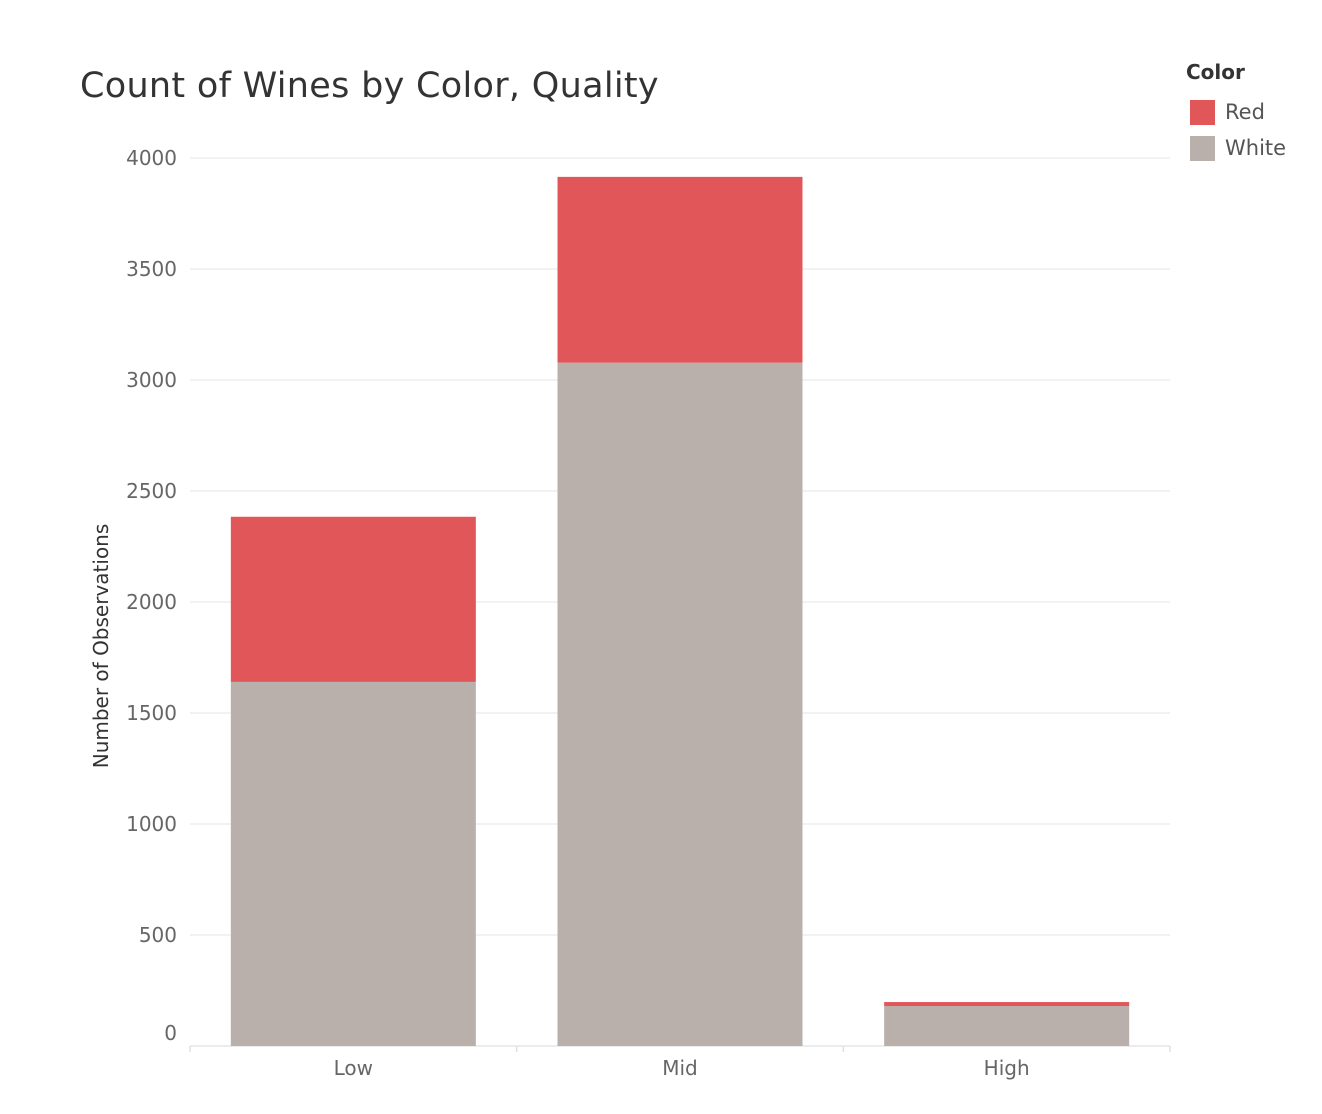  I want to click on y-axis-ticks: 0 500 1000 1500 2000 2500 3000 3500 4000, so click(151, 595).